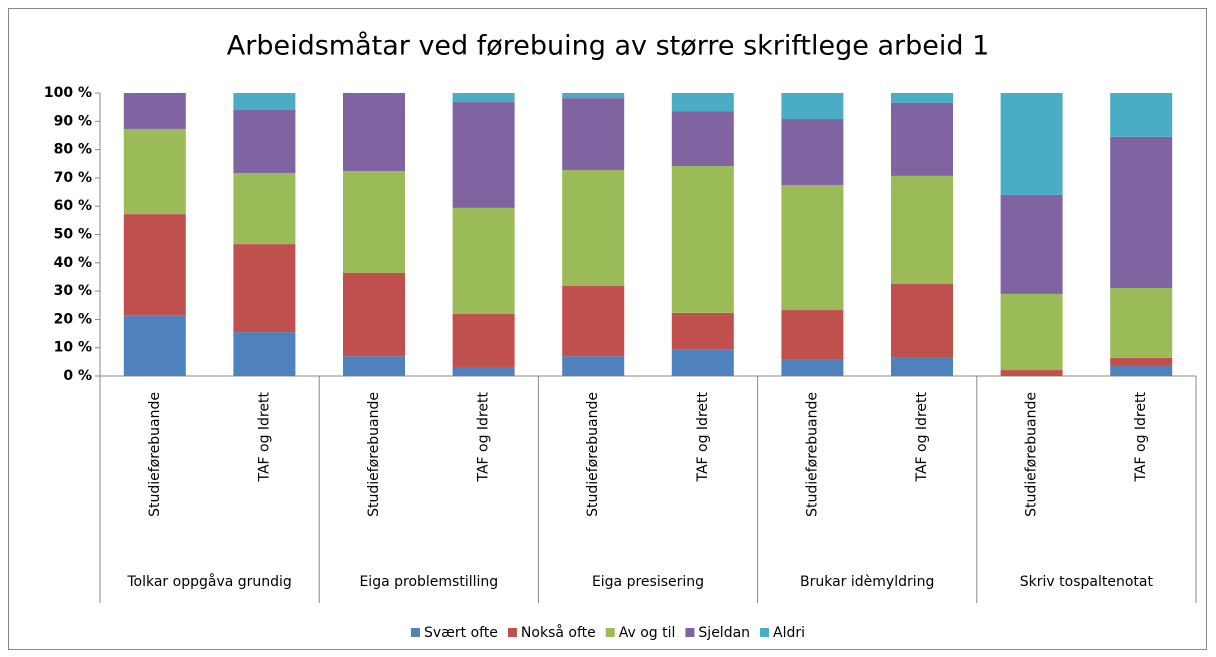 This screenshot has width=1216, height=657. Describe the element at coordinates (1087, 582) in the screenshot. I see `group-label: Skriv tospaltenotat` at that location.